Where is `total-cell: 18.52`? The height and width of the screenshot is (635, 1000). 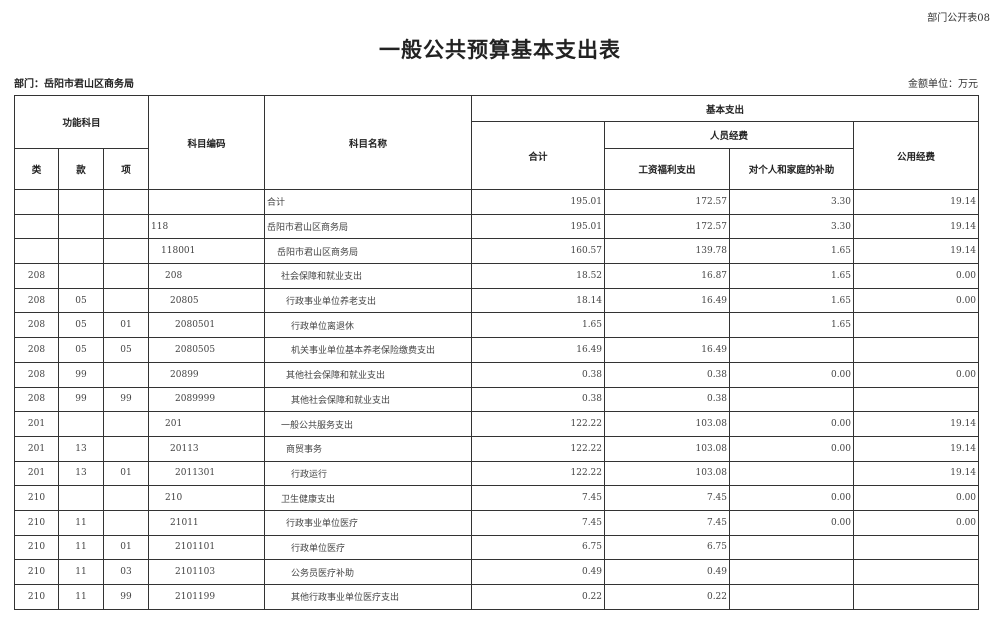 total-cell: 18.52 is located at coordinates (538, 276).